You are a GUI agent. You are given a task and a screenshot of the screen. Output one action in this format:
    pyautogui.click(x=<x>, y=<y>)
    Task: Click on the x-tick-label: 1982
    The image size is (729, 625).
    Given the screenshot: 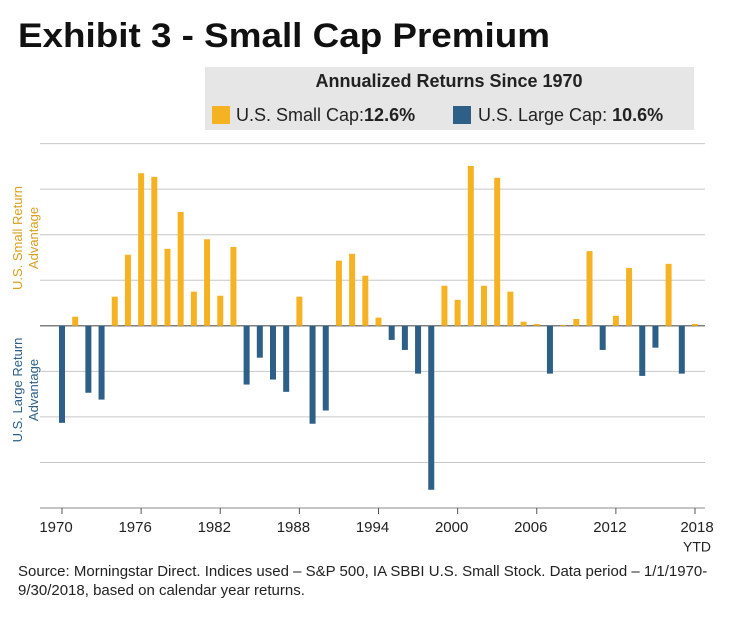 What is the action you would take?
    pyautogui.click(x=214, y=527)
    